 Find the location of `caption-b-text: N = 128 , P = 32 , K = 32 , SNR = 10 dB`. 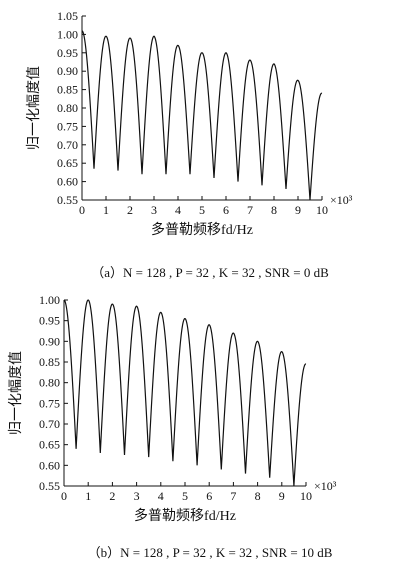

caption-b-text: N = 128 , P = 32 , K = 32 , SNR = 10 dB is located at coordinates (226, 552).